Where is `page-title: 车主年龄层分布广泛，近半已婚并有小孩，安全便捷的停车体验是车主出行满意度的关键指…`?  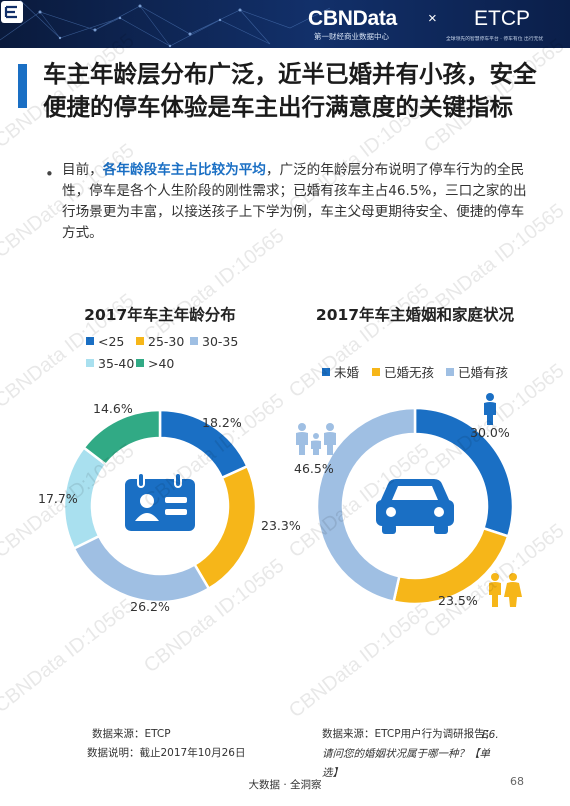
page-title: 车主年龄层分布广泛，近半已婚并有小孩，安全便捷的停车体验是车主出行满意度的关键指… is located at coordinates (290, 90).